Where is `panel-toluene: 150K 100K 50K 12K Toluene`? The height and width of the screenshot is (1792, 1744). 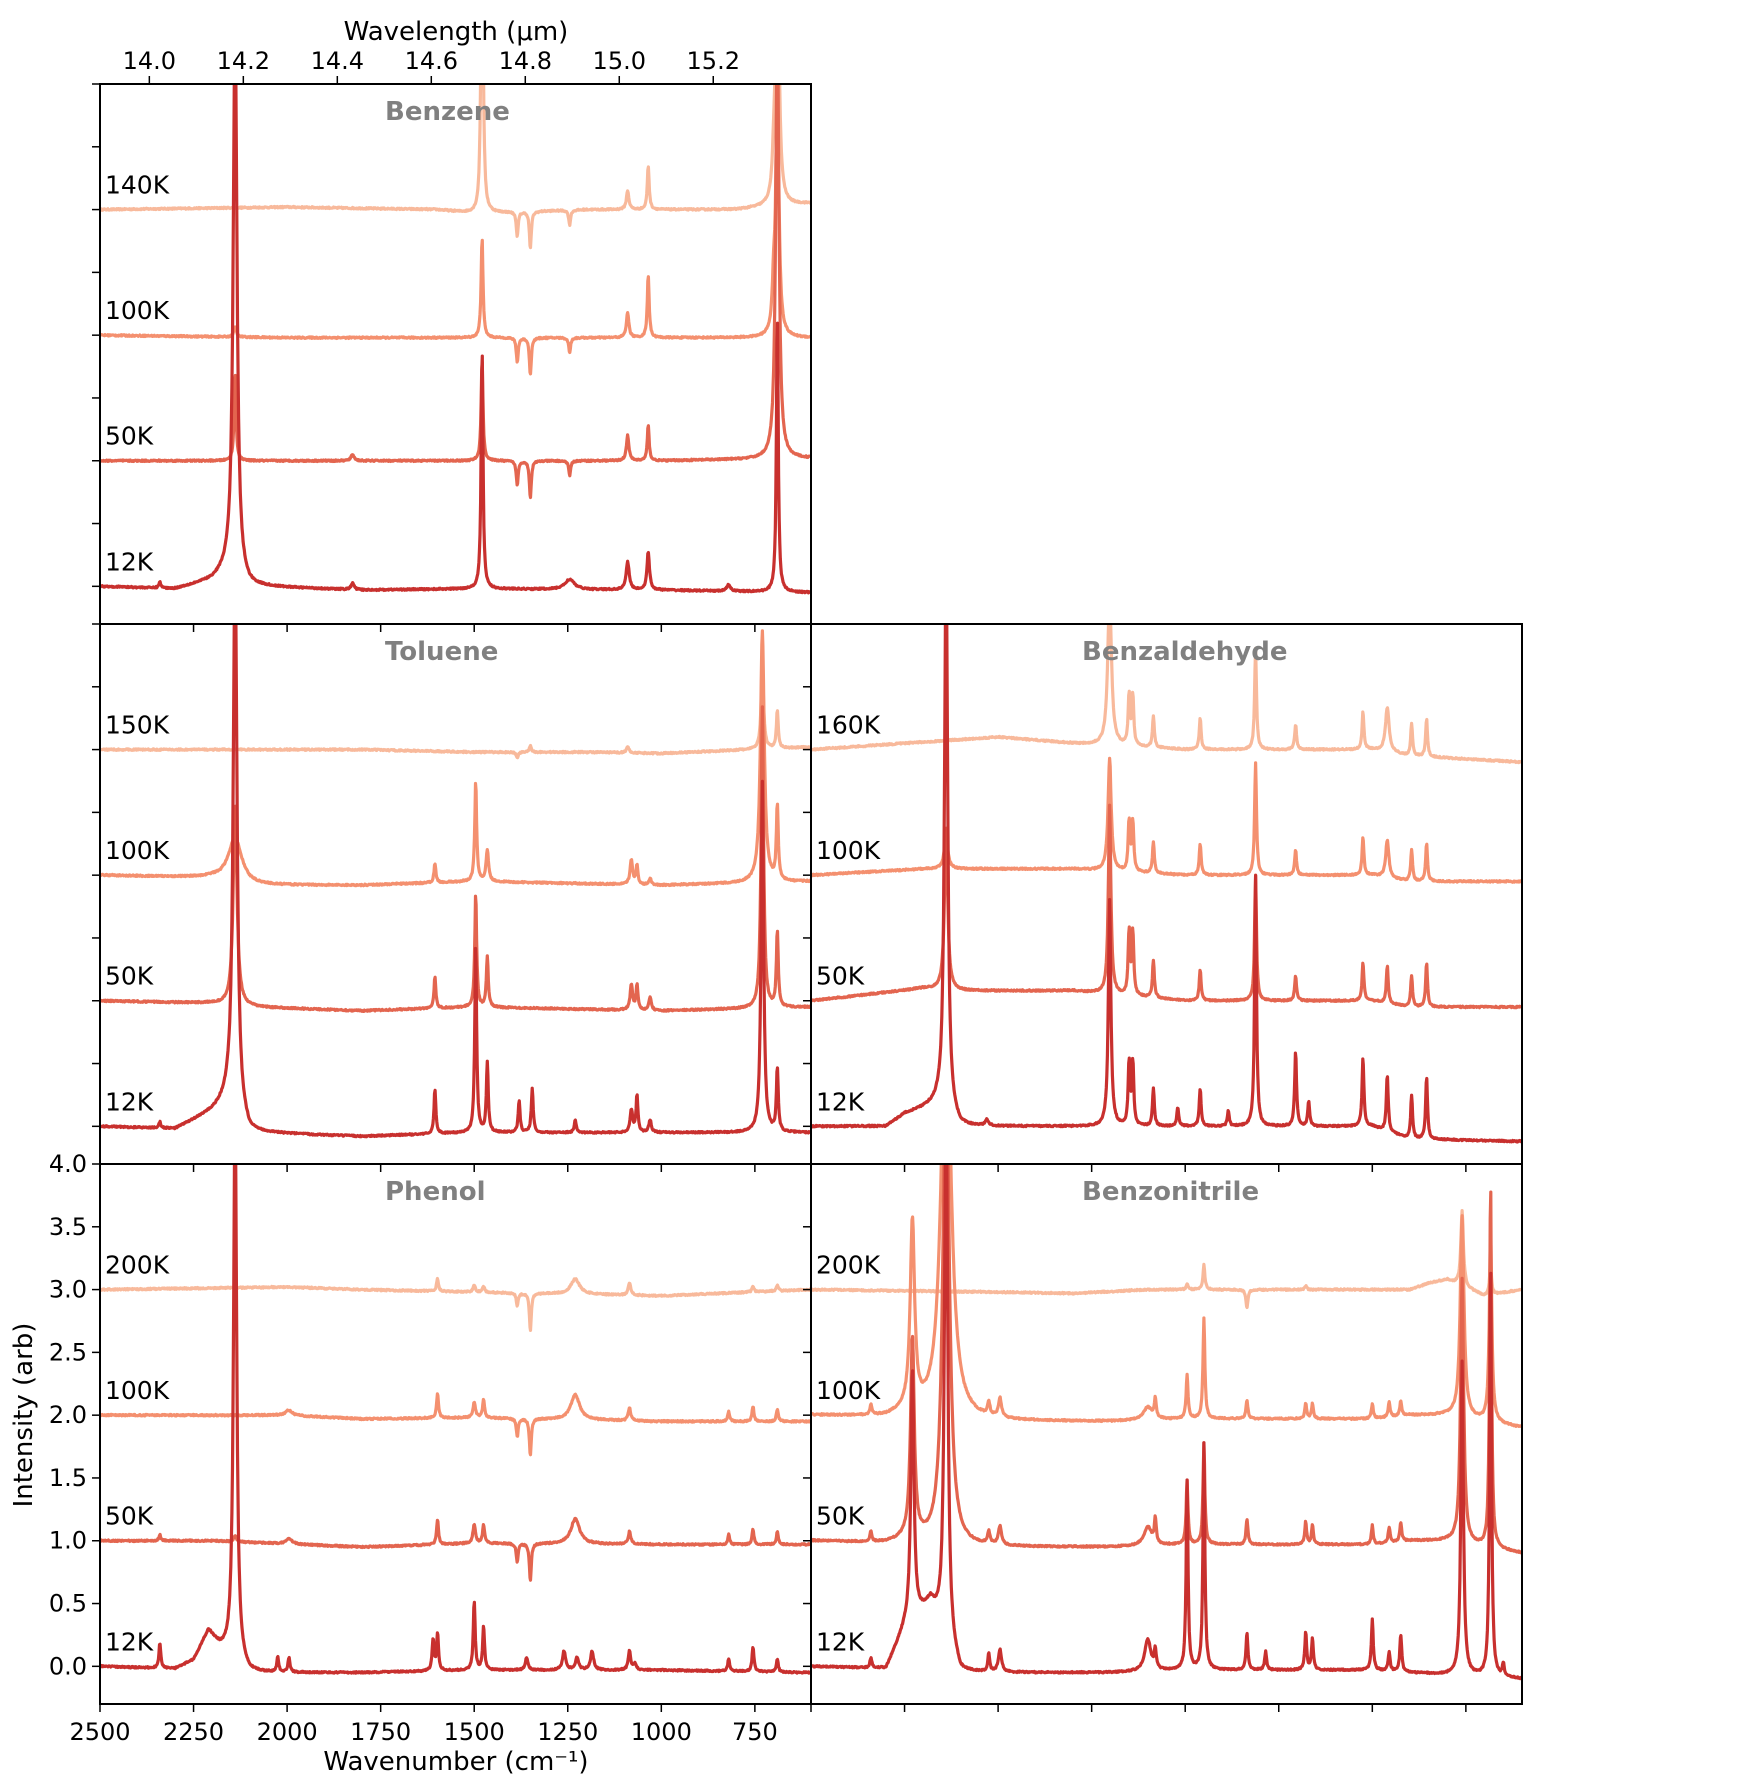 panel-toluene: 150K 100K 50K 12K Toluene is located at coordinates (452, 897).